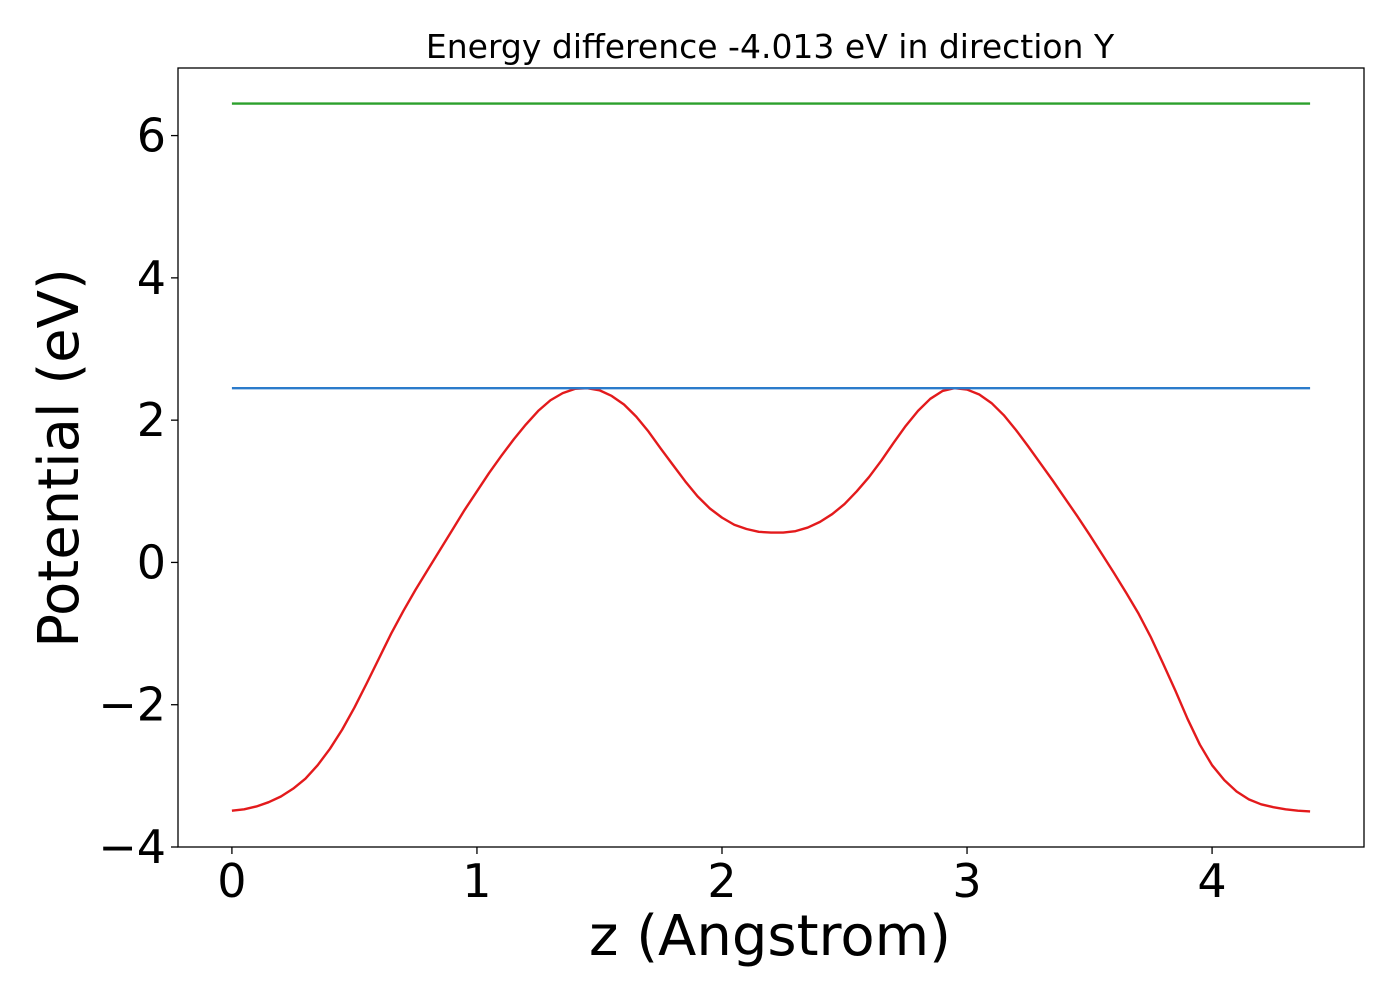 The height and width of the screenshot is (1000, 1400). I want to click on x-axis-label: z (Angstrom), so click(770, 936).